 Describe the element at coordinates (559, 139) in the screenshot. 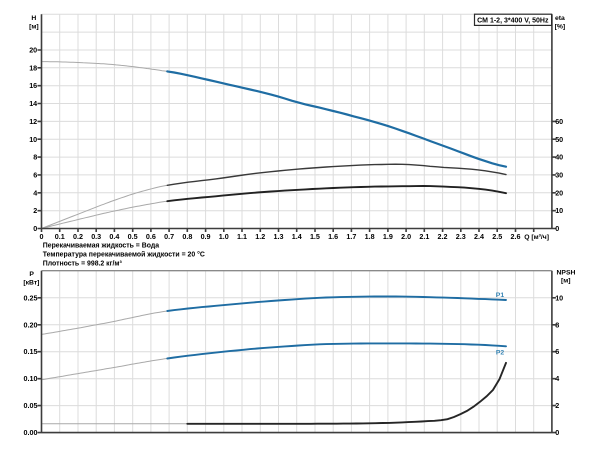

I see `svg-text: 50` at that location.